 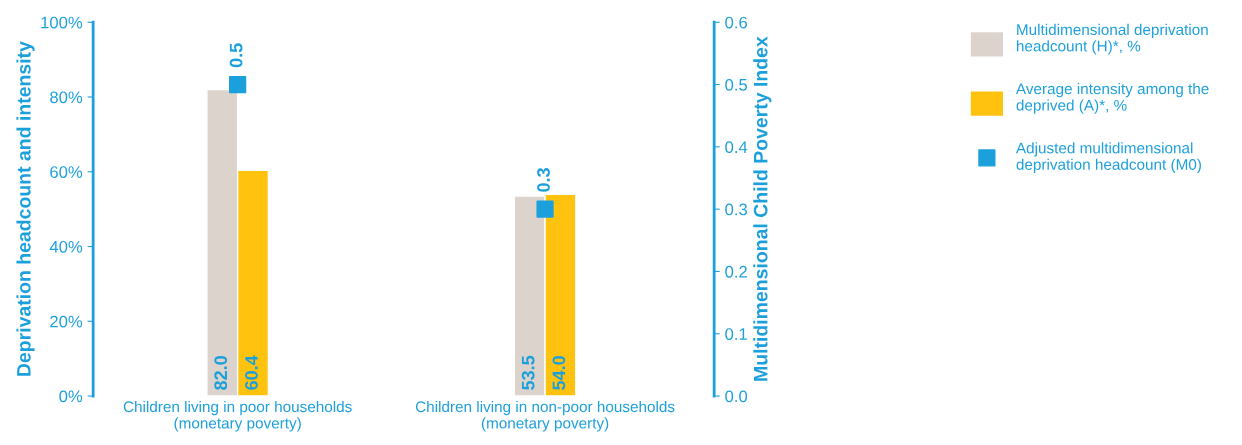 What do you see at coordinates (66, 97) in the screenshot?
I see `y-tick-label: 80%` at bounding box center [66, 97].